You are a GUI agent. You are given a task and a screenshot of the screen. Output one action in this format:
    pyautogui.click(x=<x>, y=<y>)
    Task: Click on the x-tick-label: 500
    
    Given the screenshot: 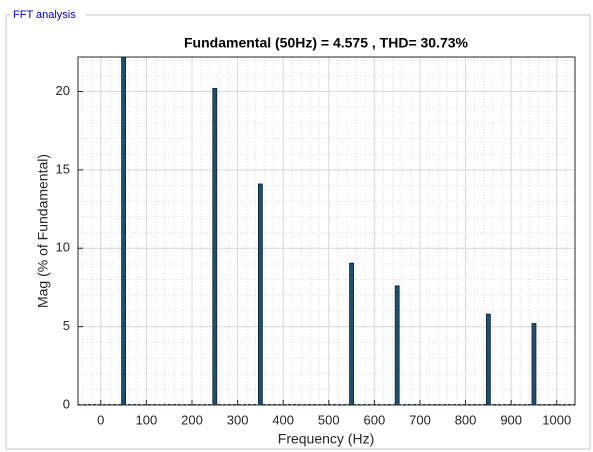 What is the action you would take?
    pyautogui.click(x=329, y=419)
    